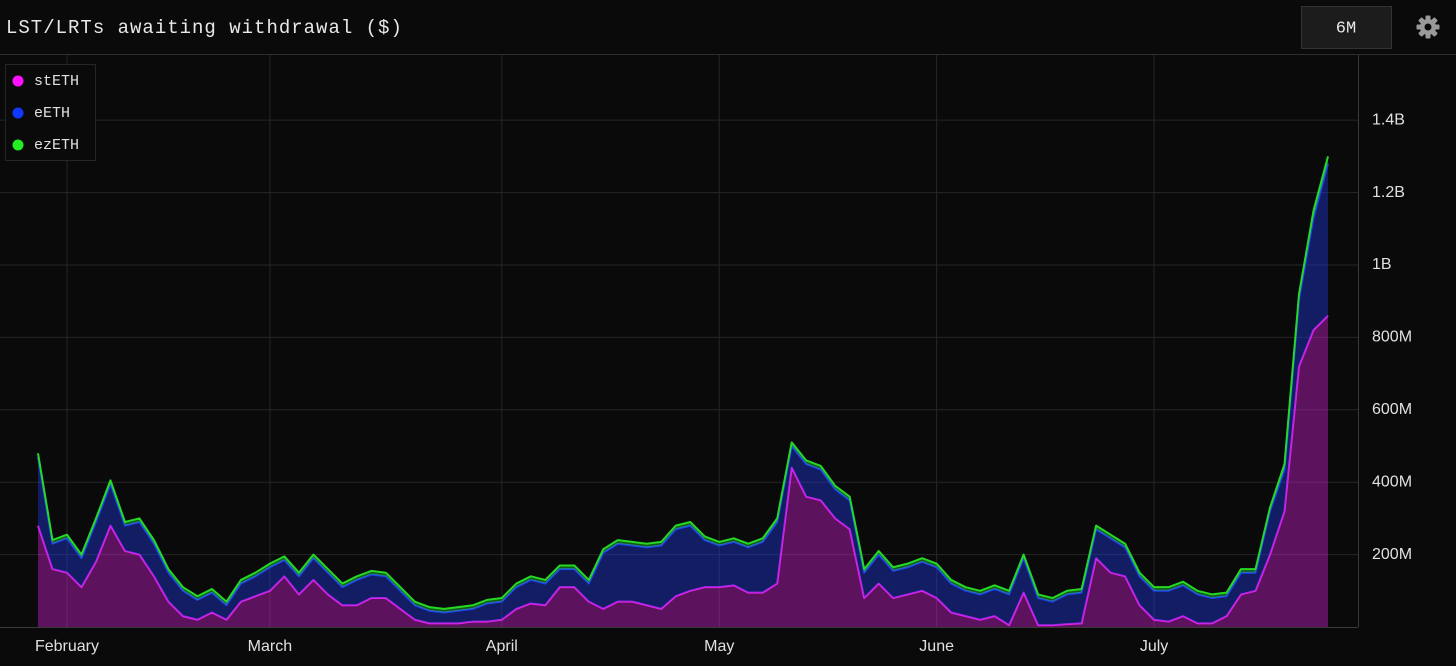 This screenshot has width=1456, height=666. Describe the element at coordinates (936, 646) in the screenshot. I see `x-tick-label: June` at that location.